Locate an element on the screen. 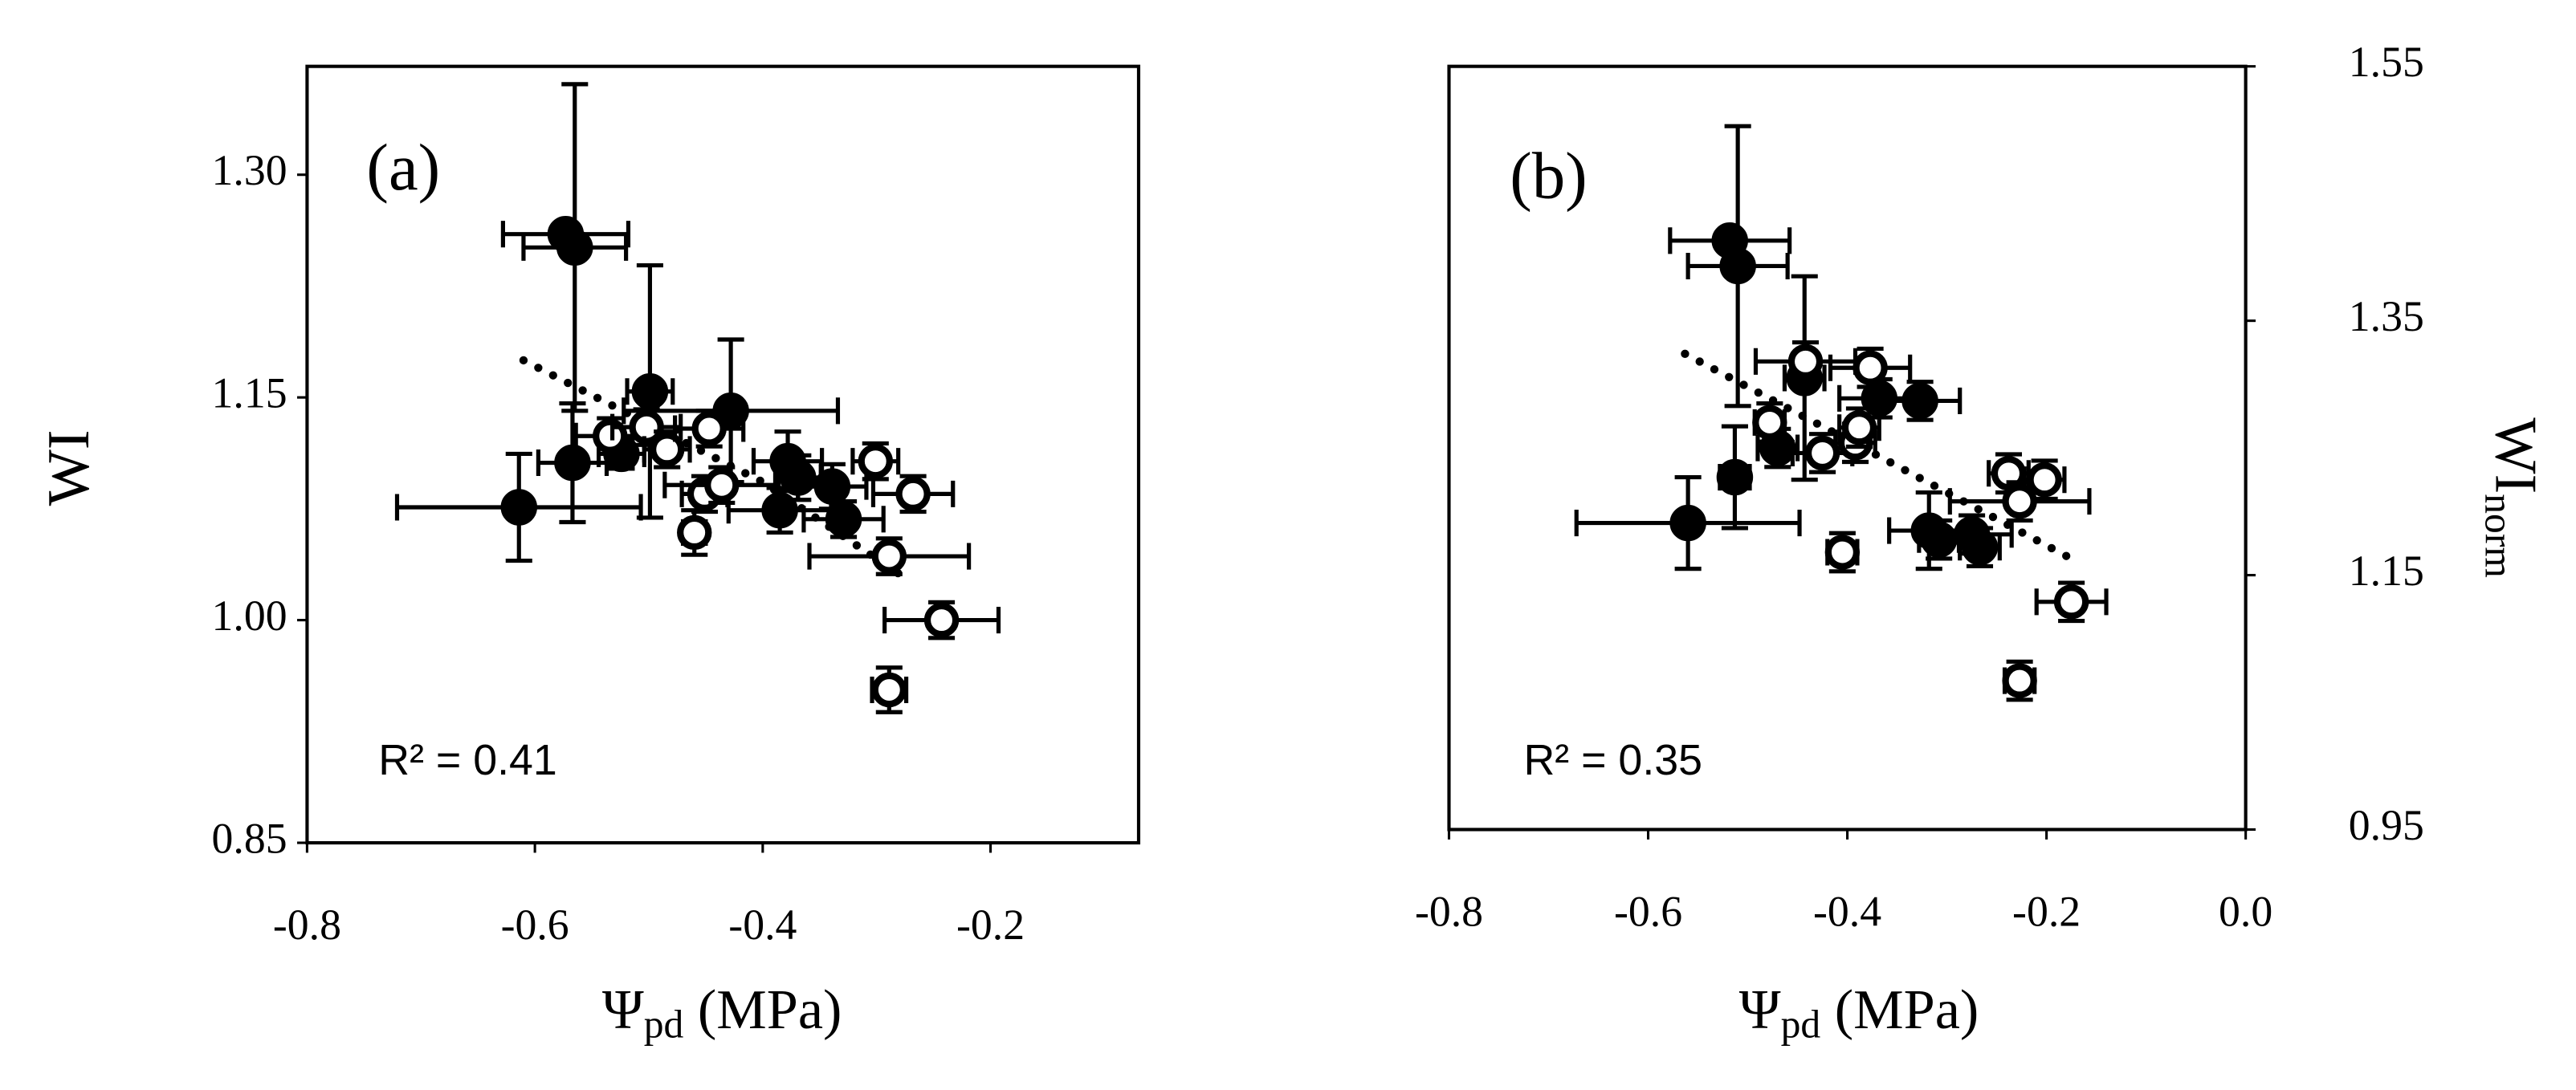 This screenshot has height=1090, width=2576. y-axis-label: WInorm is located at coordinates (2512, 497).